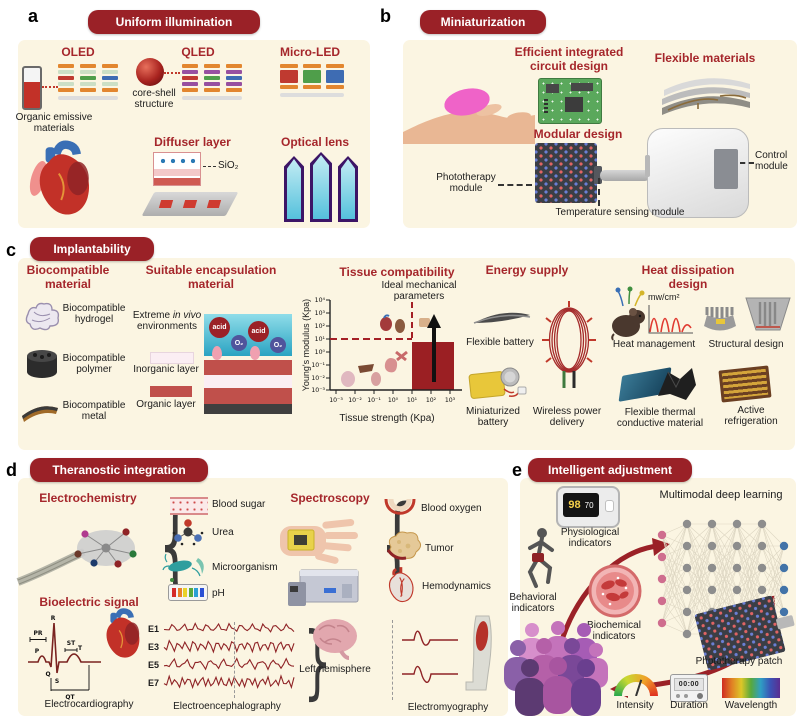  I want to click on thermal-crumple-icon, so click(677, 384).